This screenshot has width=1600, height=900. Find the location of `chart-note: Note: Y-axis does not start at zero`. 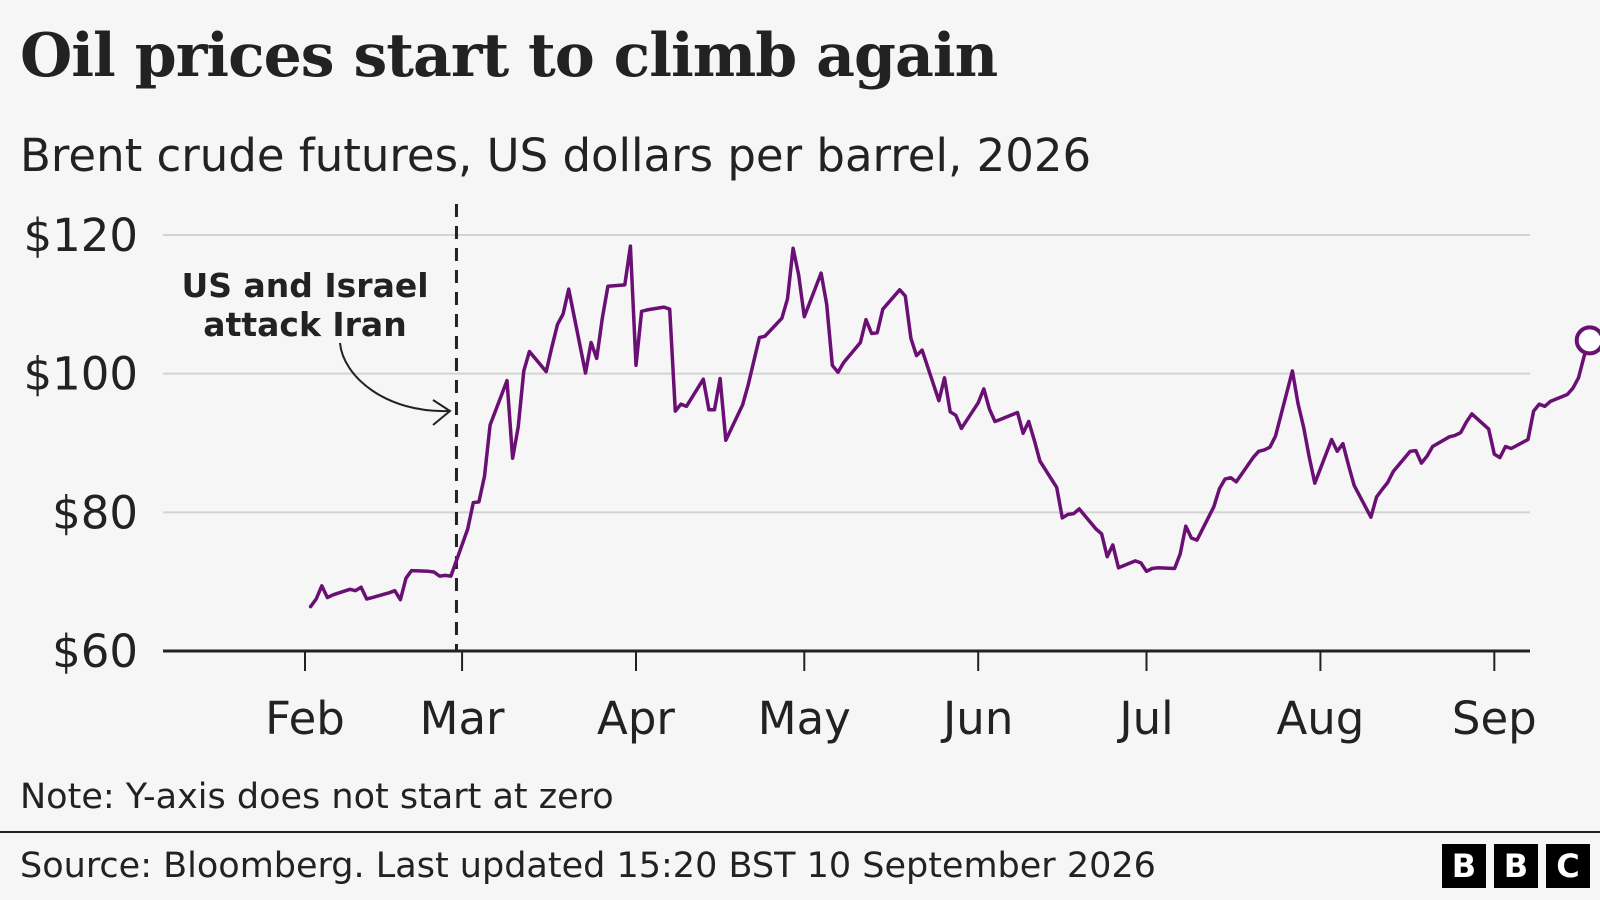

chart-note: Note: Y-axis does not start at zero is located at coordinates (317, 797).